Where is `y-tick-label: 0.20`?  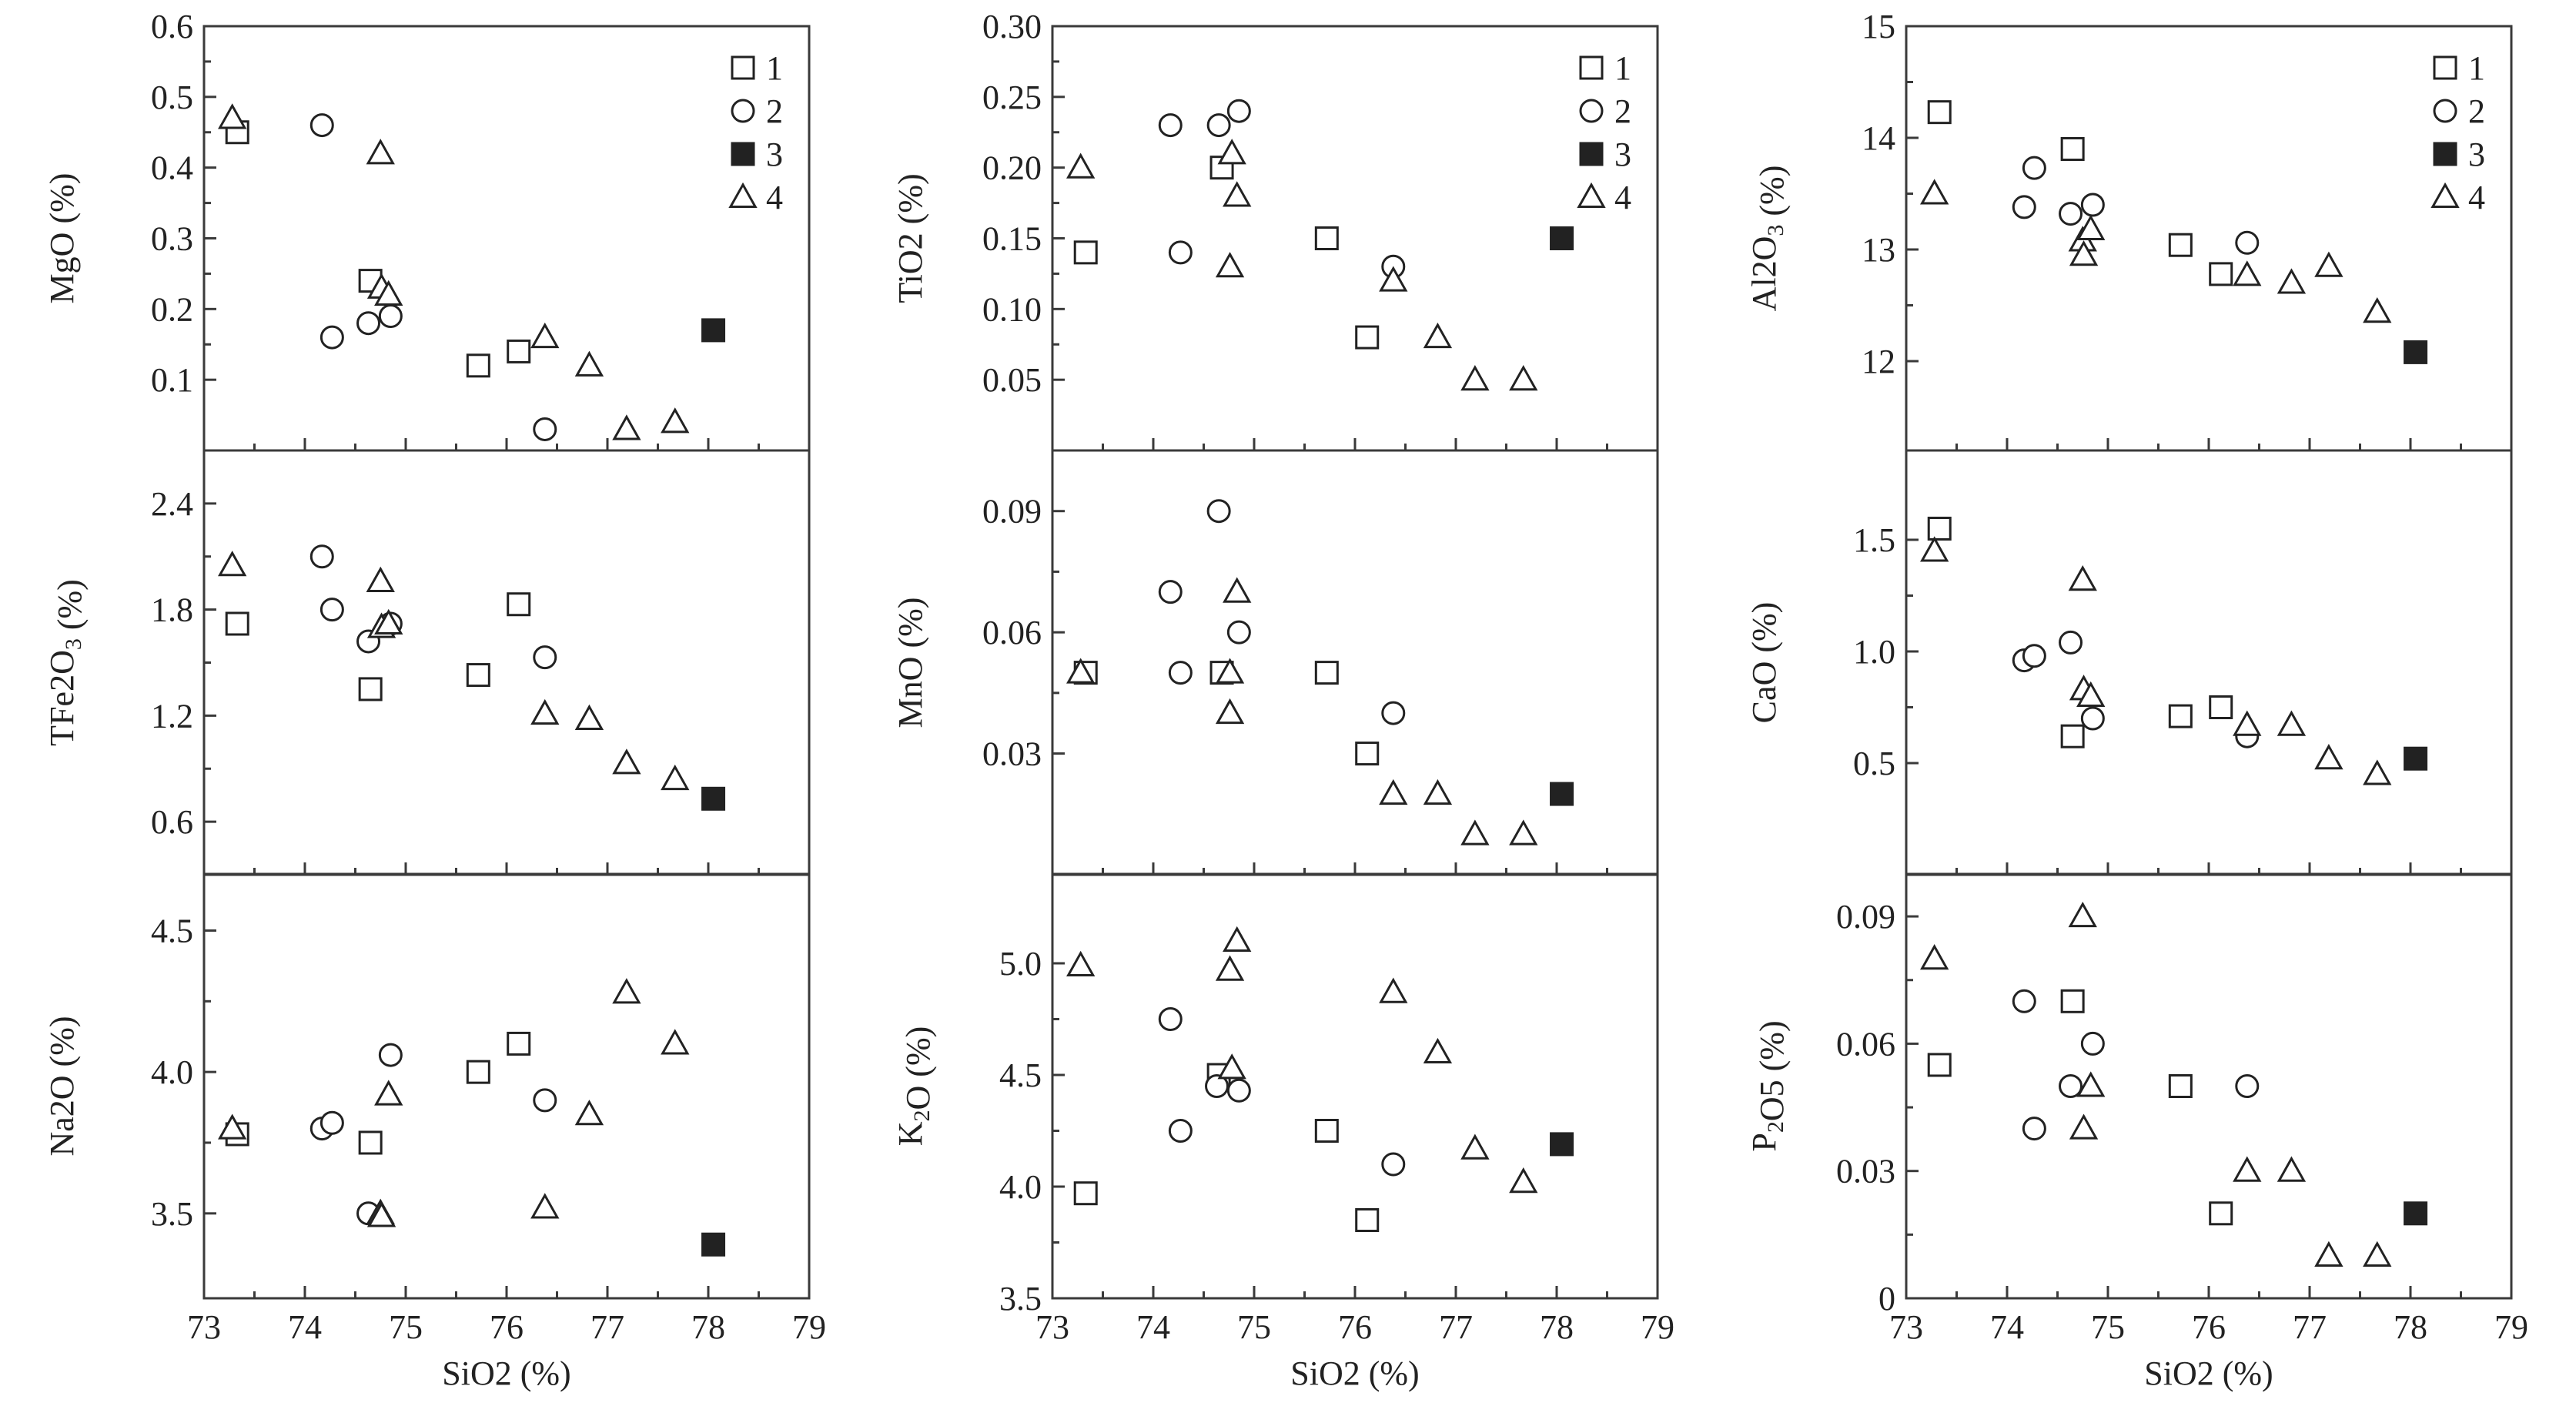
y-tick-label: 0.20 is located at coordinates (1012, 168).